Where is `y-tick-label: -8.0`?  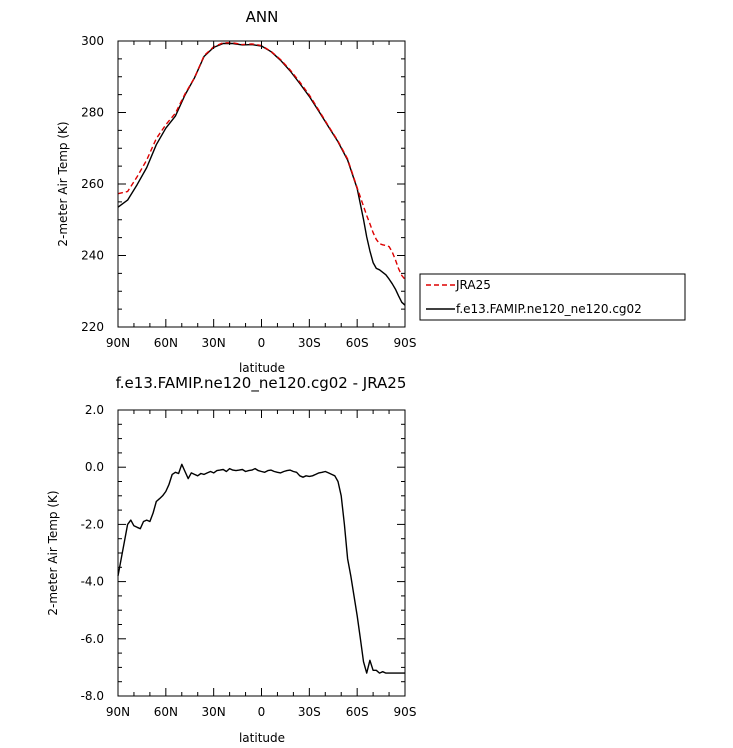
y-tick-label: -8.0 is located at coordinates (92, 696).